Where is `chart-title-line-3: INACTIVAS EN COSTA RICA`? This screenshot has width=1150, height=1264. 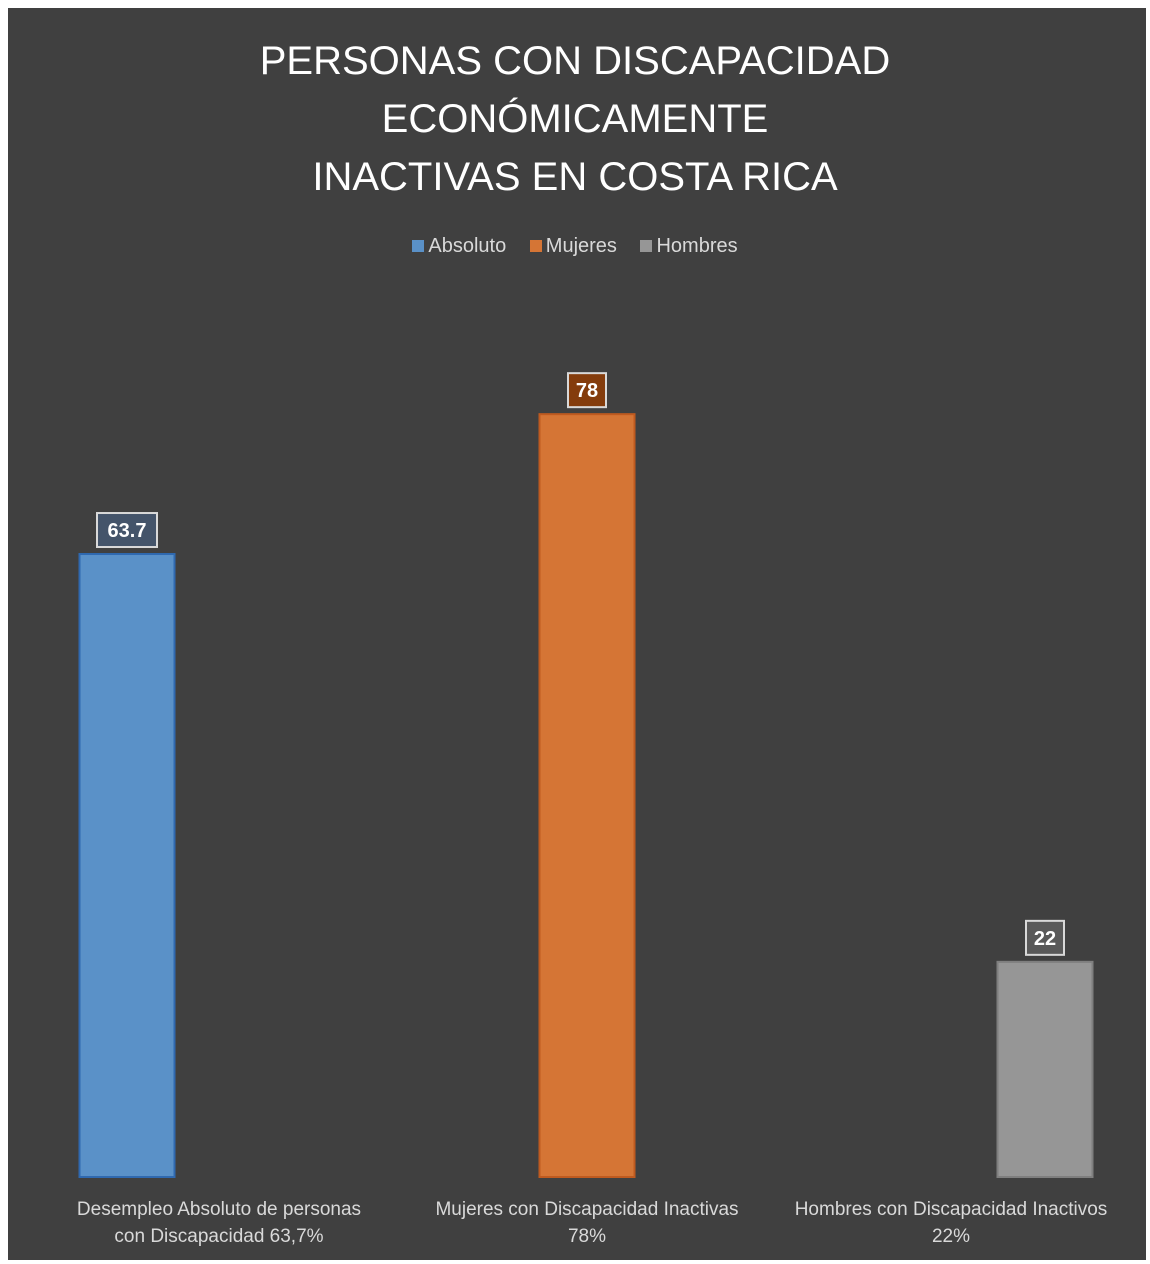 chart-title-line-3: INACTIVAS EN COSTA RICA is located at coordinates (575, 177).